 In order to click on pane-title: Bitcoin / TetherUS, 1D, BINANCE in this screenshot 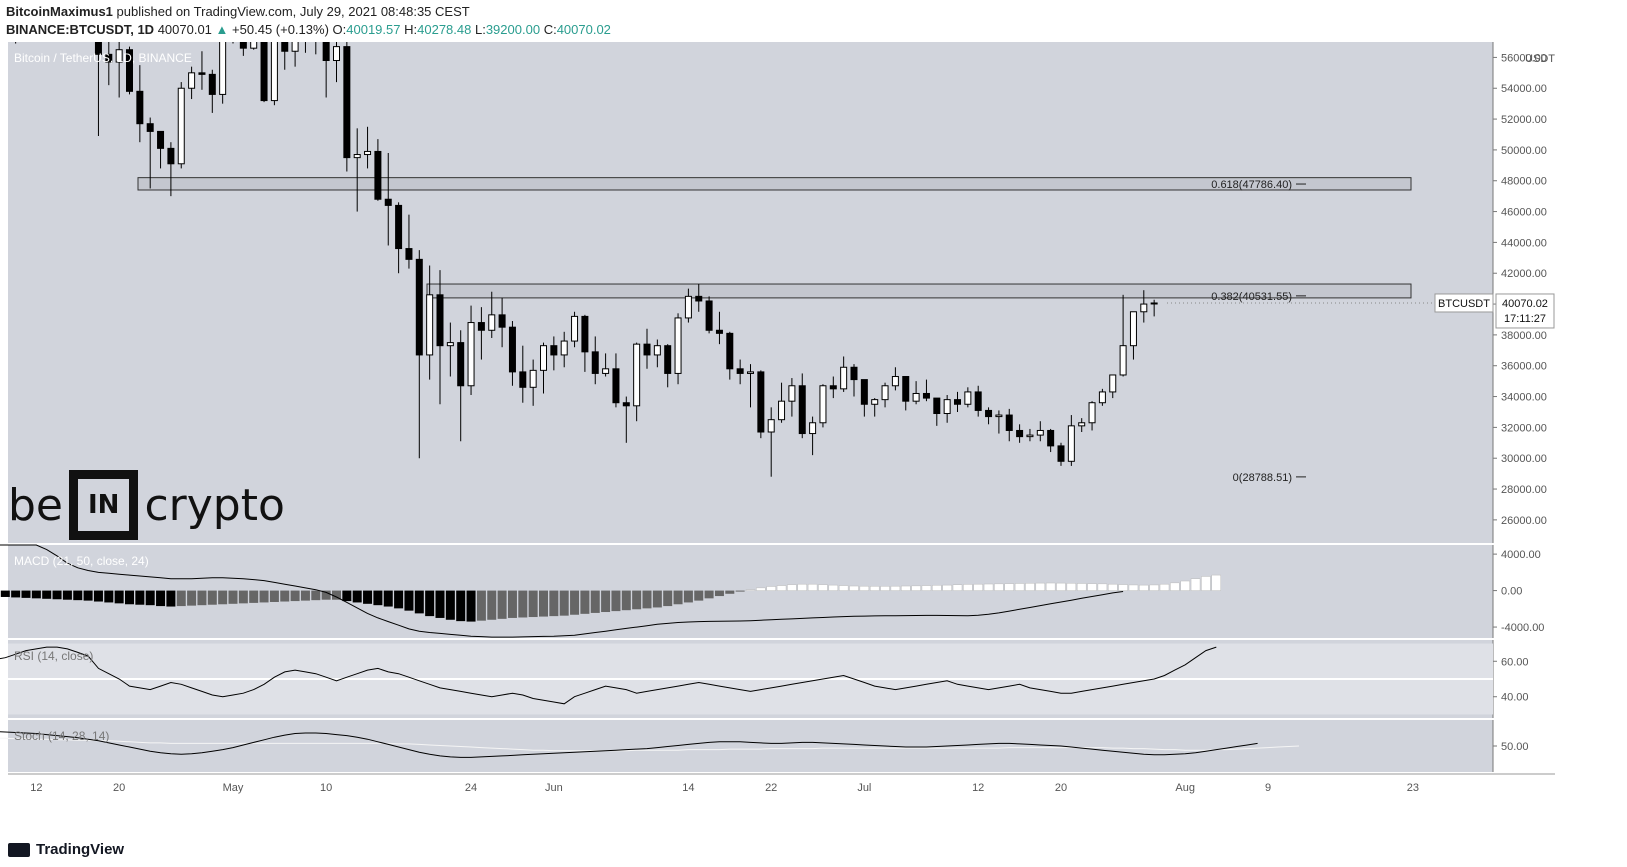, I will do `click(103, 58)`.